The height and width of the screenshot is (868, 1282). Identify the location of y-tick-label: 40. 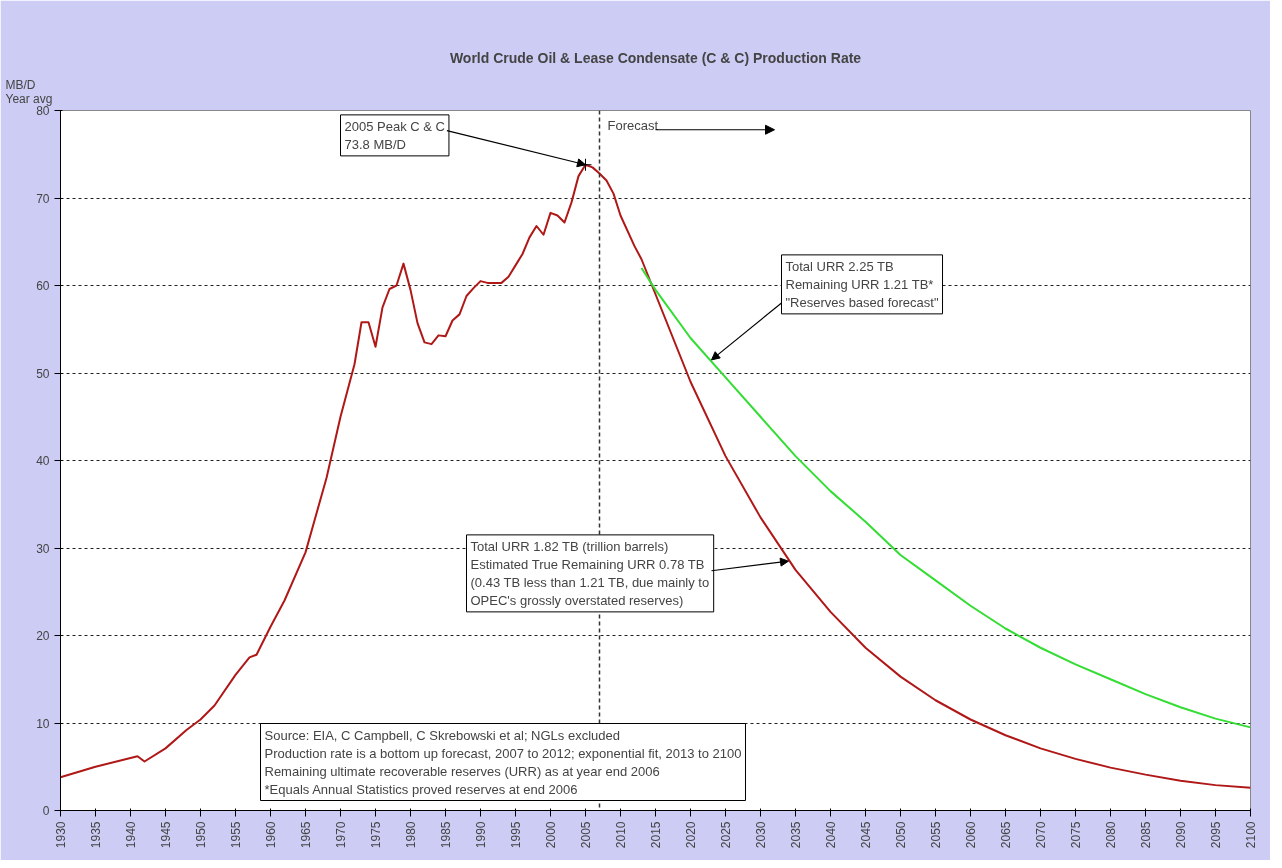
(43, 461).